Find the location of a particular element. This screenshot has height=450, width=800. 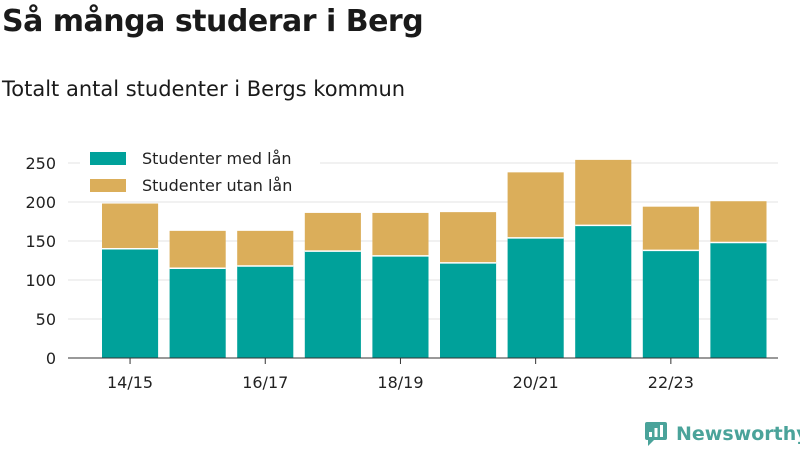

chart-title: Så många studerar i Berg is located at coordinates (213, 21).